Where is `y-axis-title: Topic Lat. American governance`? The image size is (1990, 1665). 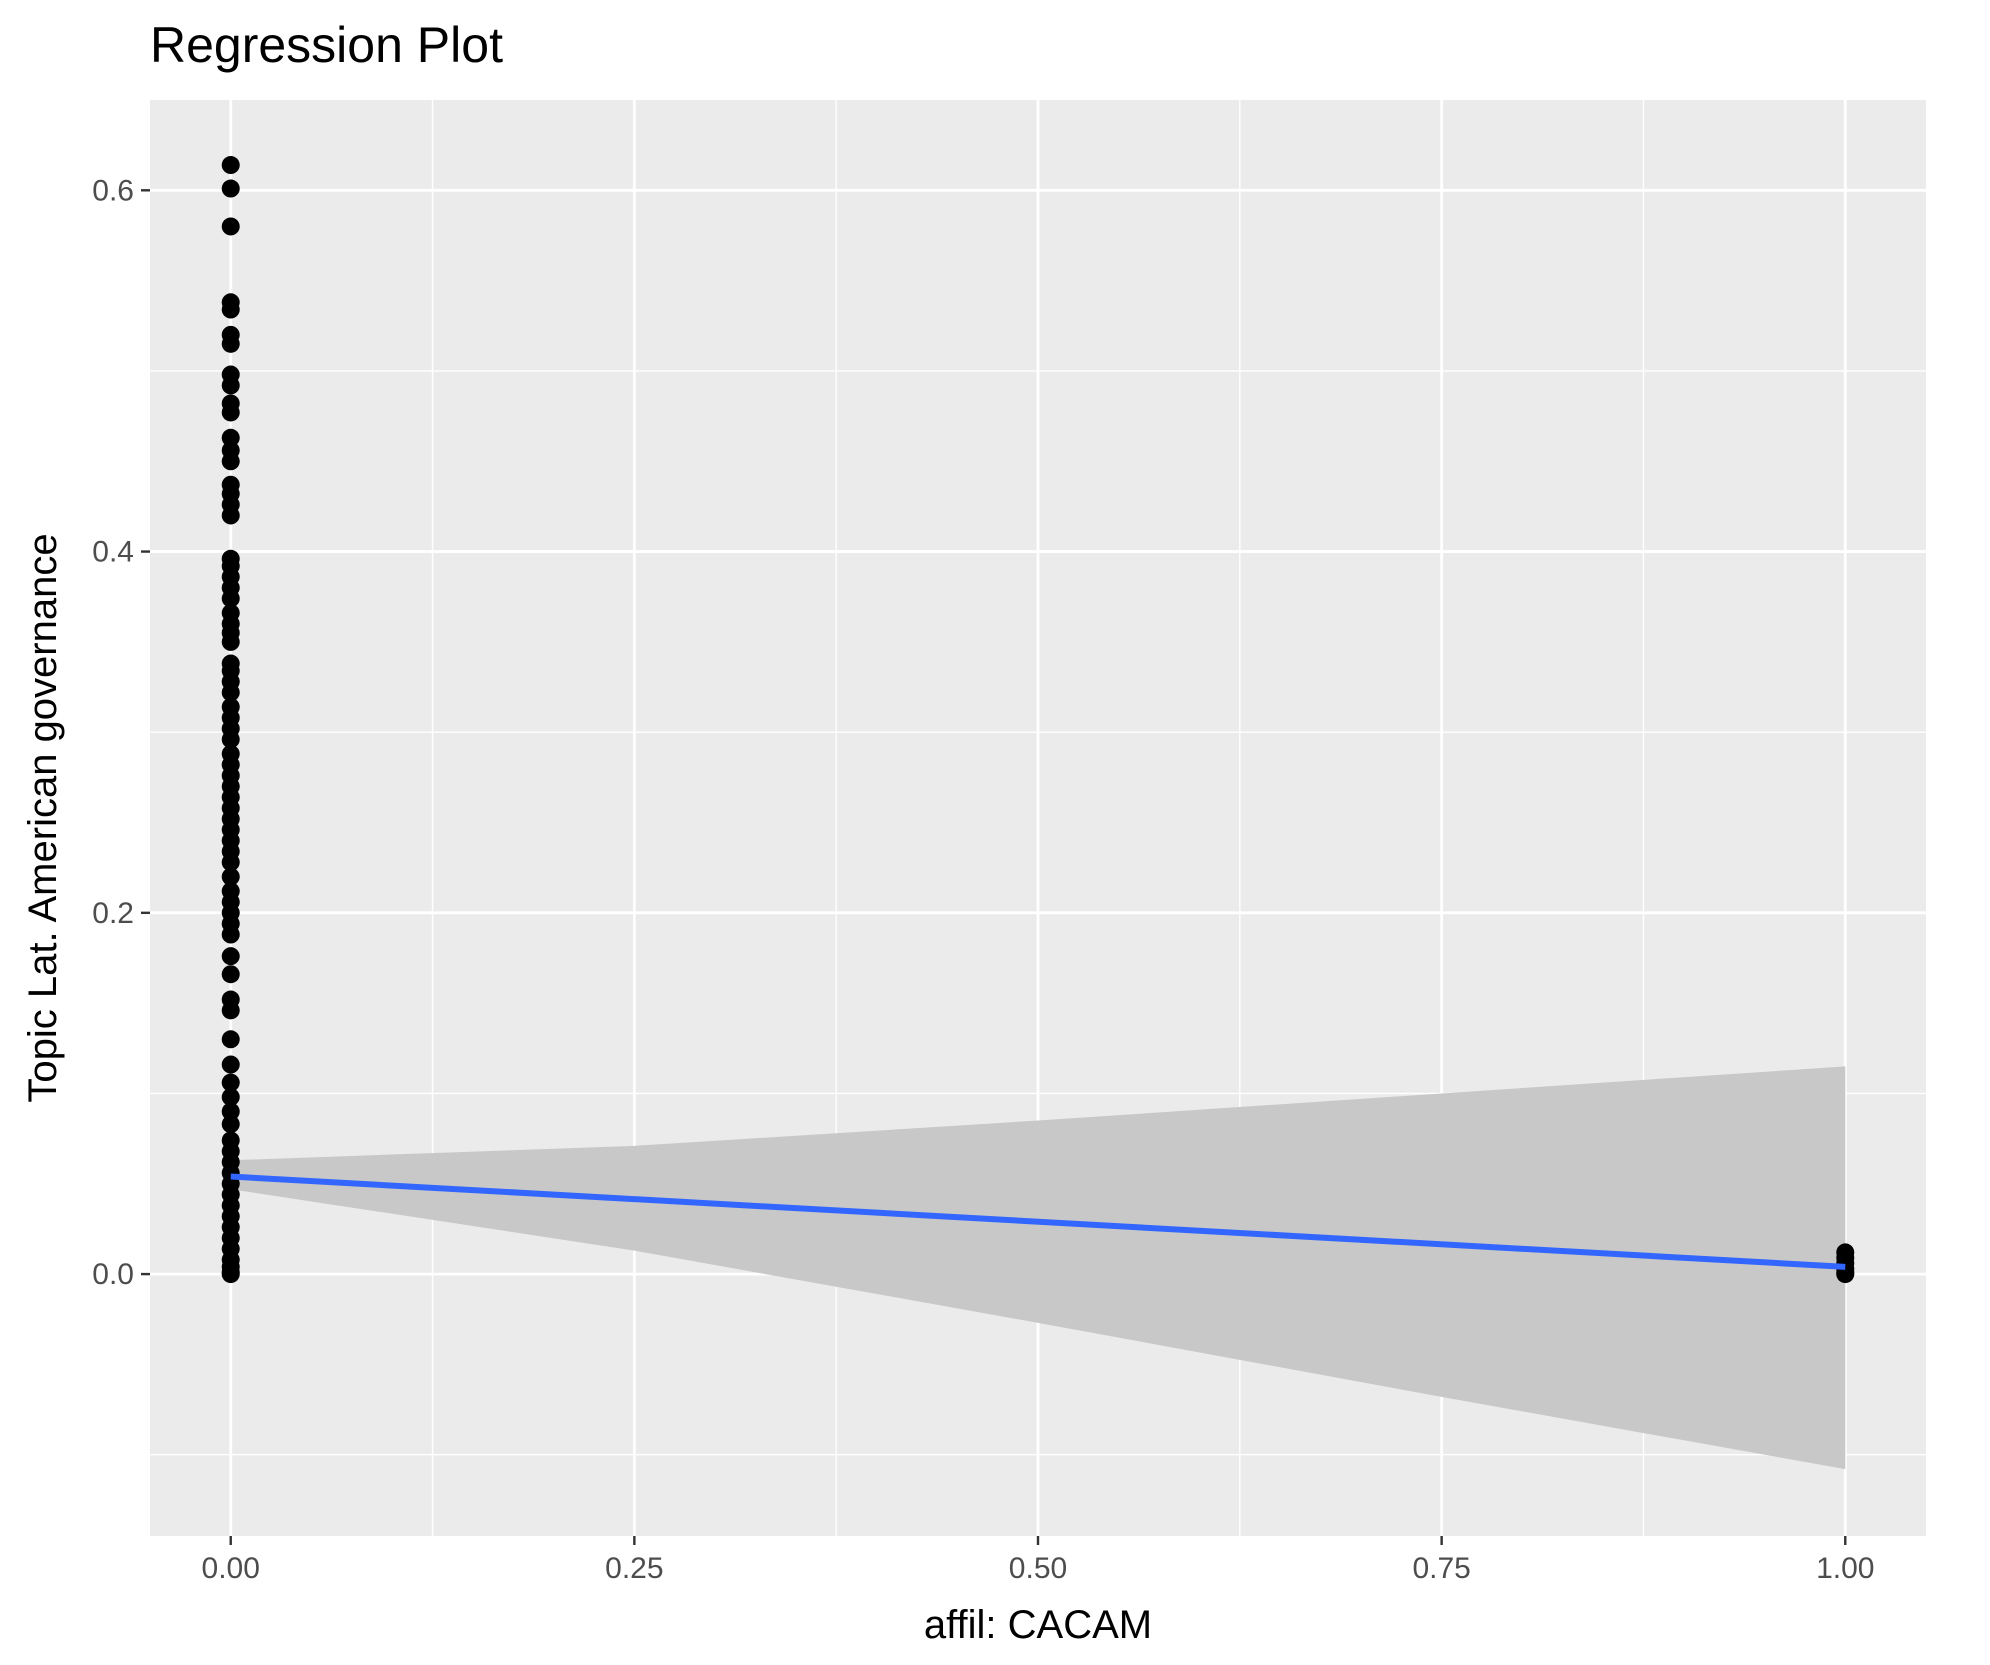
y-axis-title: Topic Lat. American governance is located at coordinates (43, 817).